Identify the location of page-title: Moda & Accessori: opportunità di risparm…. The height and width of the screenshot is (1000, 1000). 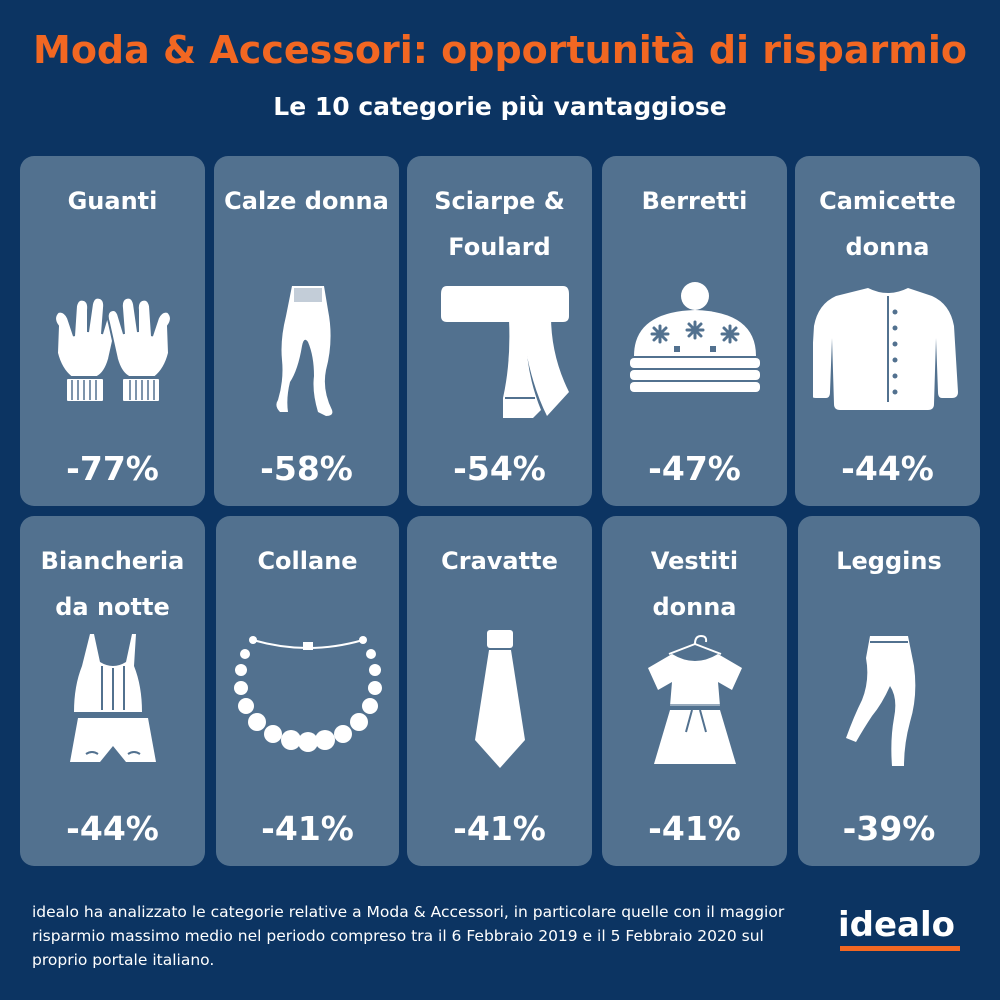
(500, 50).